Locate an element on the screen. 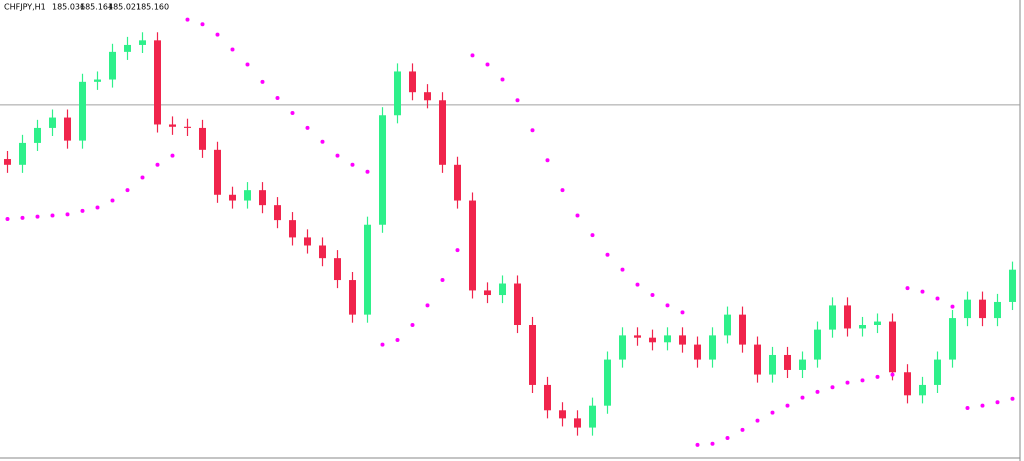  chart-title: CHFJPY,H1 is located at coordinates (25, 7).